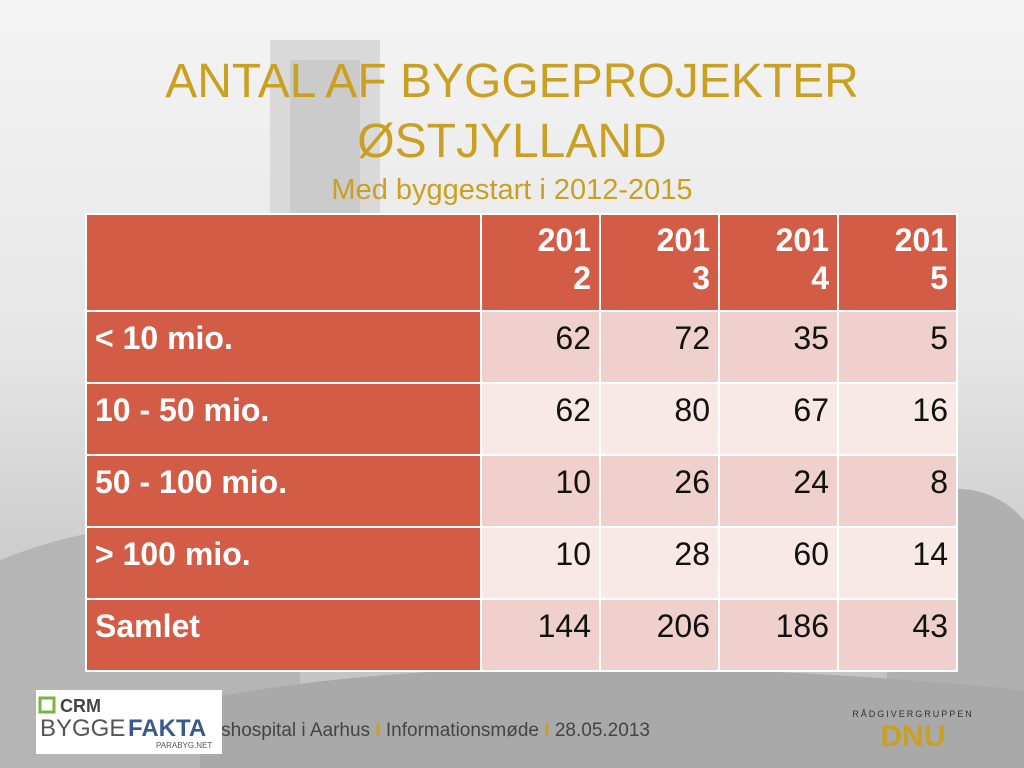 The height and width of the screenshot is (768, 1024). What do you see at coordinates (897, 635) in the screenshot?
I see `cell: 43` at bounding box center [897, 635].